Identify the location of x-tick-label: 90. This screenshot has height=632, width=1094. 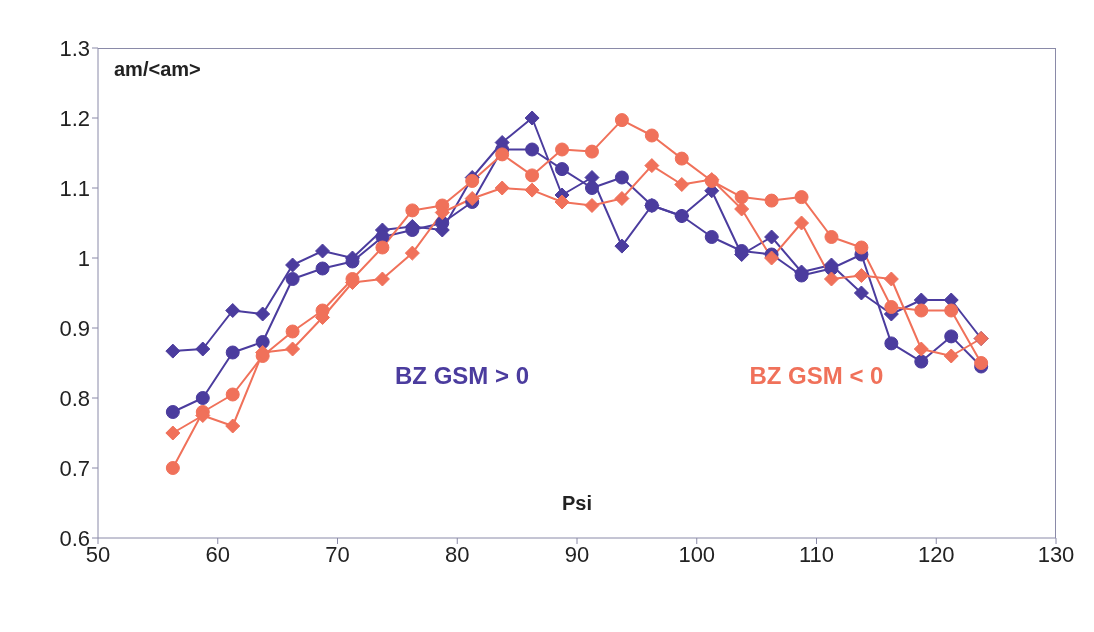
(577, 554).